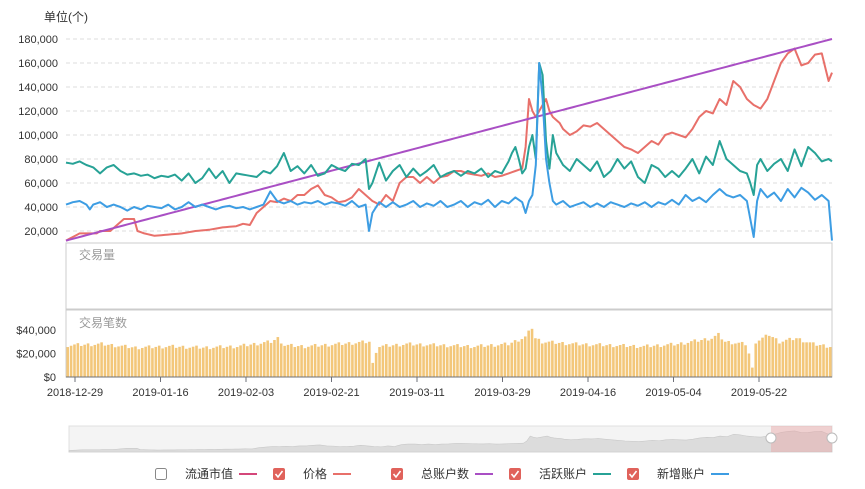 This screenshot has height=489, width=865. What do you see at coordinates (38, 112) in the screenshot?
I see `y-tick-label: 120,000` at bounding box center [38, 112].